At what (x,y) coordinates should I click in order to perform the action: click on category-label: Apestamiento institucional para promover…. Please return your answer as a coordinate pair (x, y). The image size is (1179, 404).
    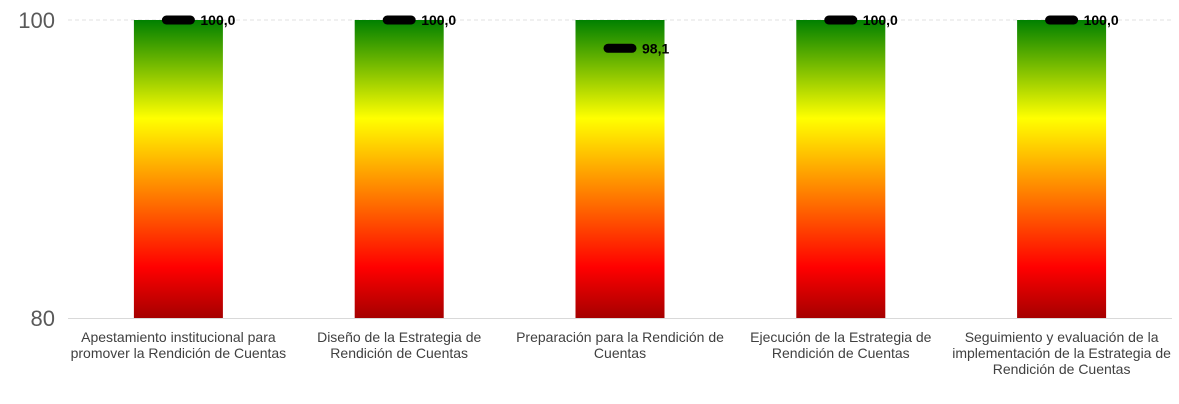
    Looking at the image, I should click on (178, 345).